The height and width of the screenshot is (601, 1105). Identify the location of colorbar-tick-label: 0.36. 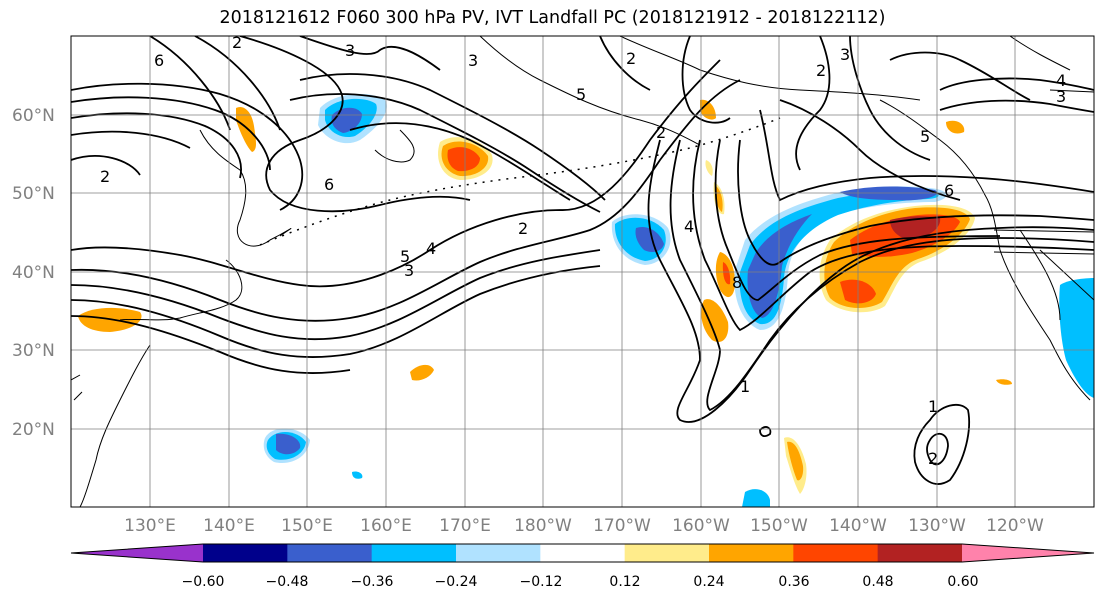
(793, 582).